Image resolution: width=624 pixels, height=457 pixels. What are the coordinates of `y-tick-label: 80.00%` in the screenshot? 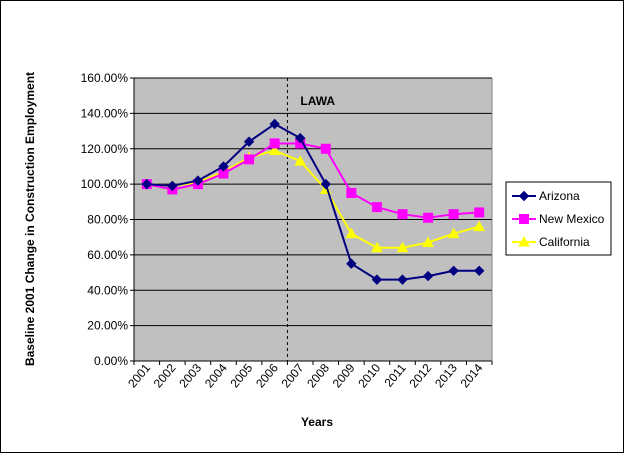 It's located at (107, 220).